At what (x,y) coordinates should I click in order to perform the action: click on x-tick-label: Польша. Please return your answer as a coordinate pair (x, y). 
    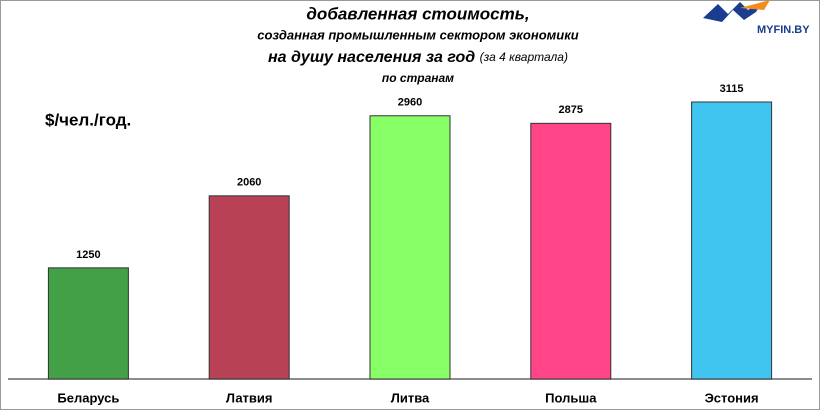
    Looking at the image, I should click on (571, 397).